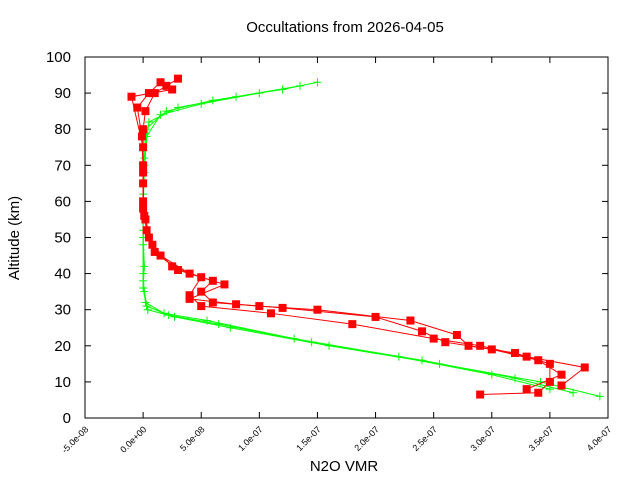 Image resolution: width=640 pixels, height=485 pixels. Describe the element at coordinates (62, 238) in the screenshot. I see `y-tick-label: 50` at that location.